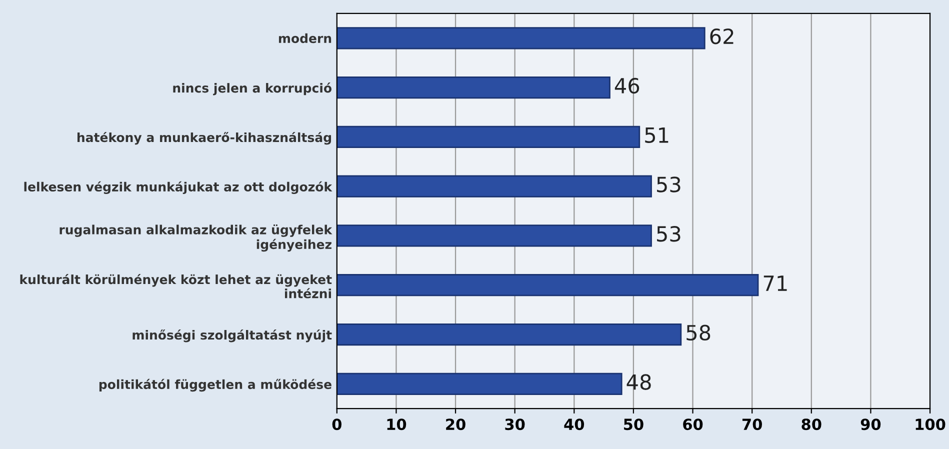 This screenshot has width=949, height=449. Describe the element at coordinates (574, 424) in the screenshot. I see `x-tick-label: 40` at that location.